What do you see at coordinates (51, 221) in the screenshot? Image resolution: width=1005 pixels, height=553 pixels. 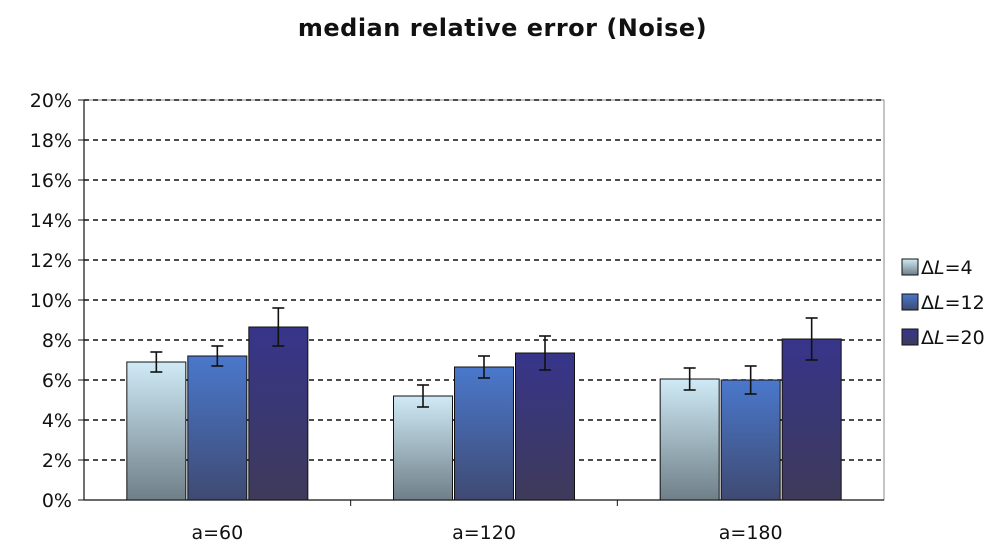 I see `y-tick-label: 14%` at bounding box center [51, 221].